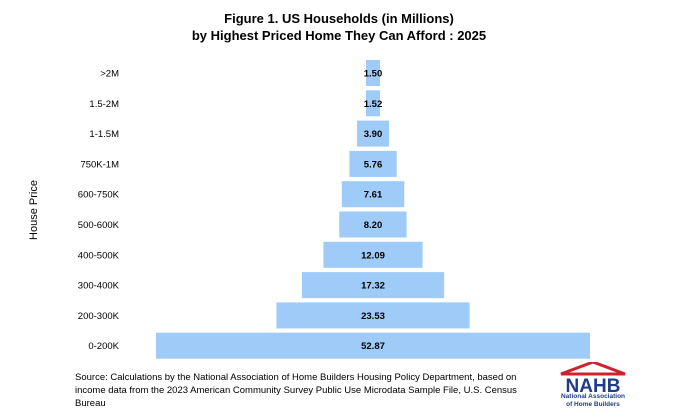 This screenshot has width=678, height=420. What do you see at coordinates (99, 195) in the screenshot?
I see `y-tick-label: 600-750K` at bounding box center [99, 195].